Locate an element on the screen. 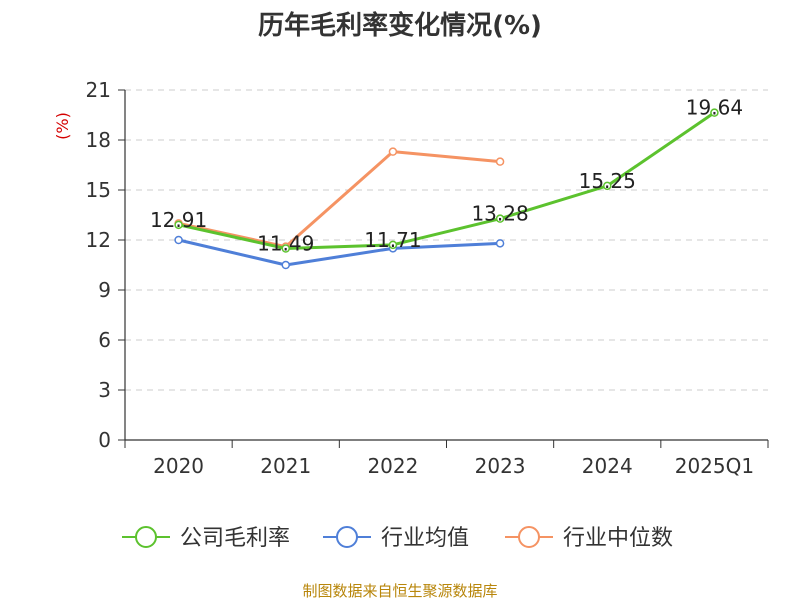  y-tick-label: 18 is located at coordinates (98, 140).